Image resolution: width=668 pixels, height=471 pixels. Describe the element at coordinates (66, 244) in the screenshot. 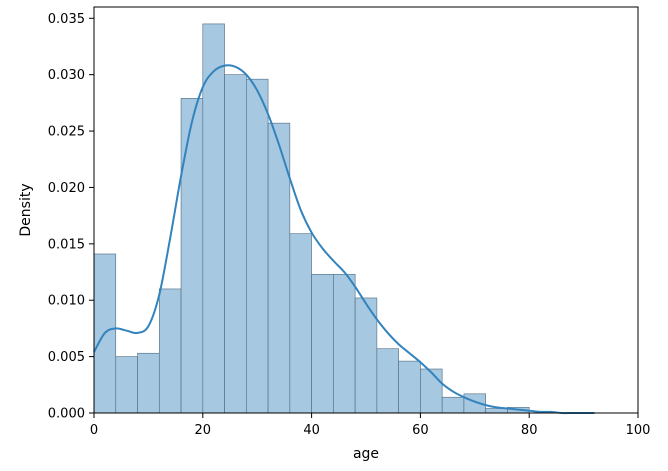

I see `y-tick-label: 0.015` at that location.